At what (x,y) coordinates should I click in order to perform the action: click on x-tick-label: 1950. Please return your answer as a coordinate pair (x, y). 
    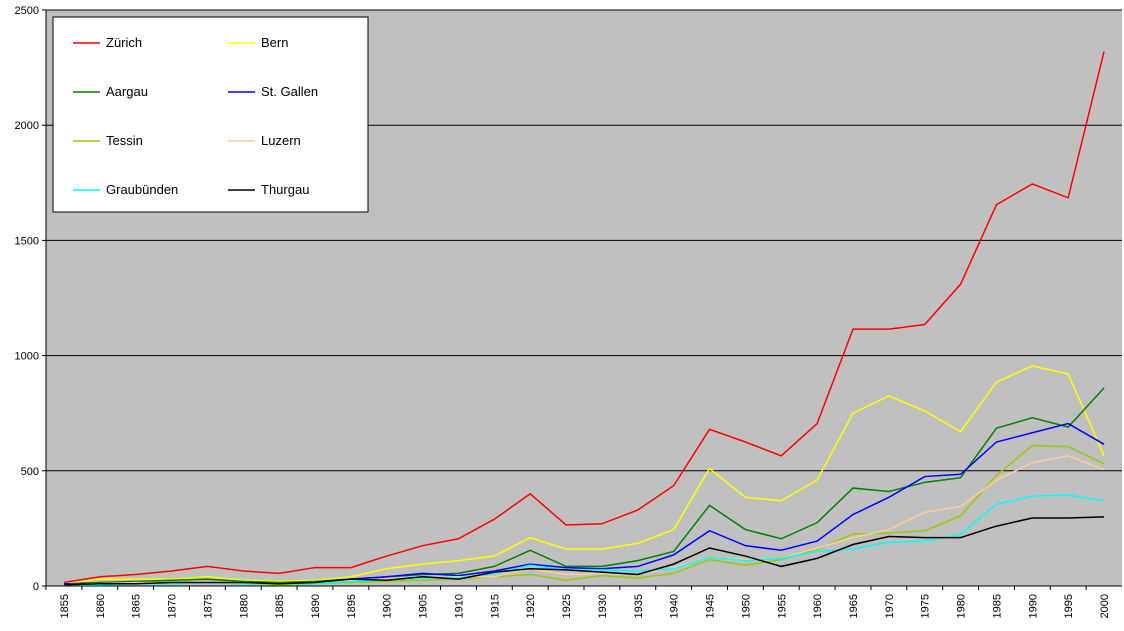
    Looking at the image, I should click on (746, 606).